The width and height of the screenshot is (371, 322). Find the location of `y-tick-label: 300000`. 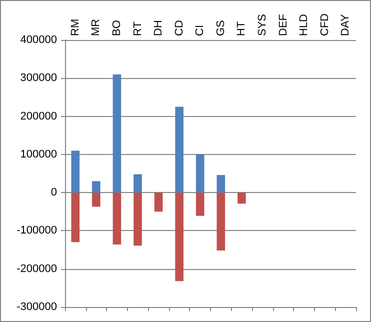

y-tick-label: 300000 is located at coordinates (38, 78).